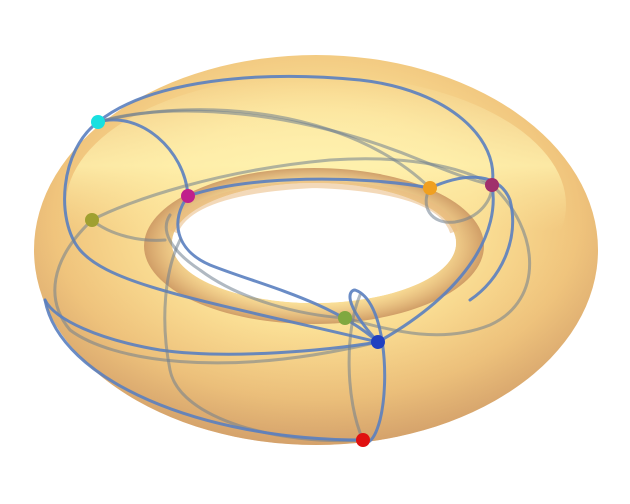  Describe the element at coordinates (188, 196) in the screenshot. I see `magenta-vertex` at that location.